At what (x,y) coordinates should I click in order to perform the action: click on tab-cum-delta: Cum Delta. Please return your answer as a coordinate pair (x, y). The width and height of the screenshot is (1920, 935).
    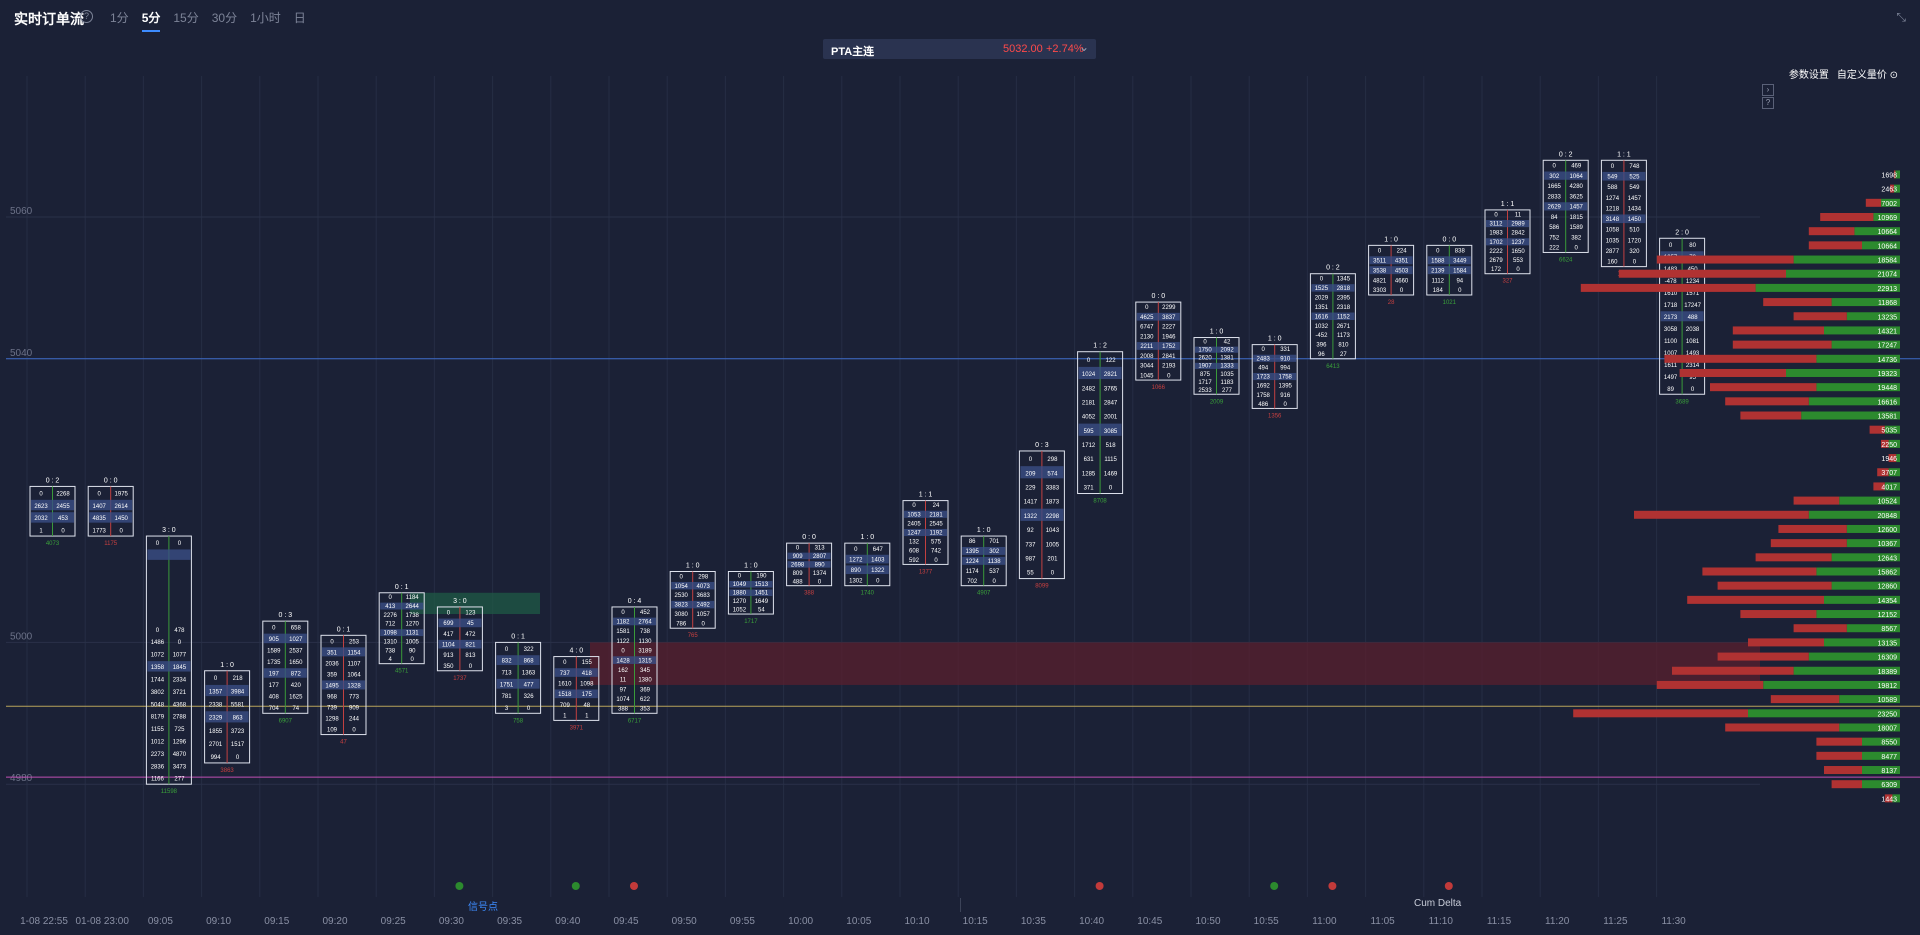
    Looking at the image, I should click on (1438, 903).